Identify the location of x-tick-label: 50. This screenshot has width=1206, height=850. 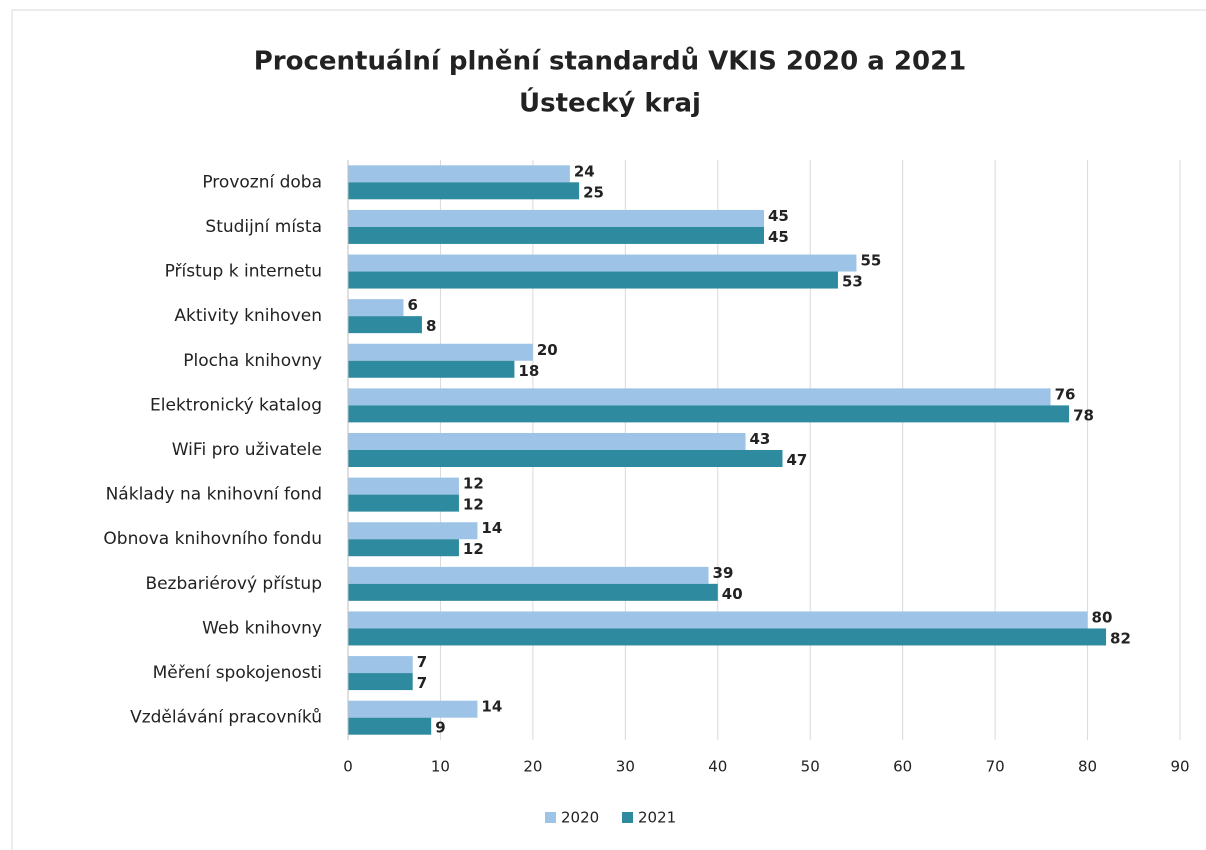
(810, 767).